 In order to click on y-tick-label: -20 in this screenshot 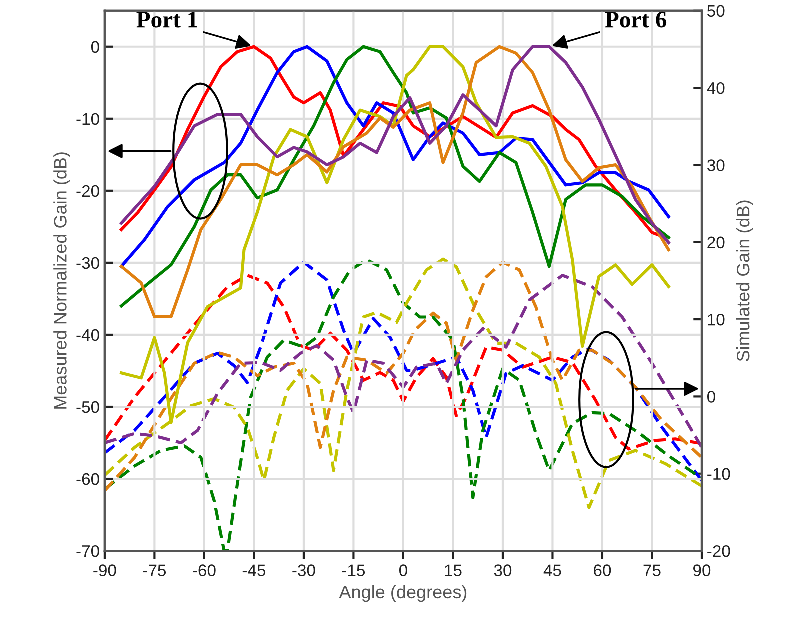, I will do `click(88, 191)`.